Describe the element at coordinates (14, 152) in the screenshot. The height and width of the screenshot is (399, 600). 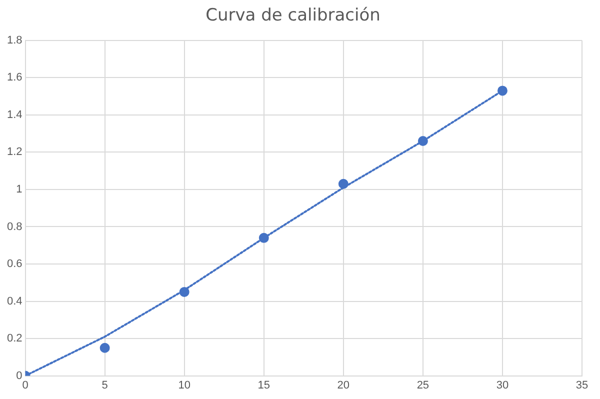
I see `y-tick-label: 1.2` at that location.